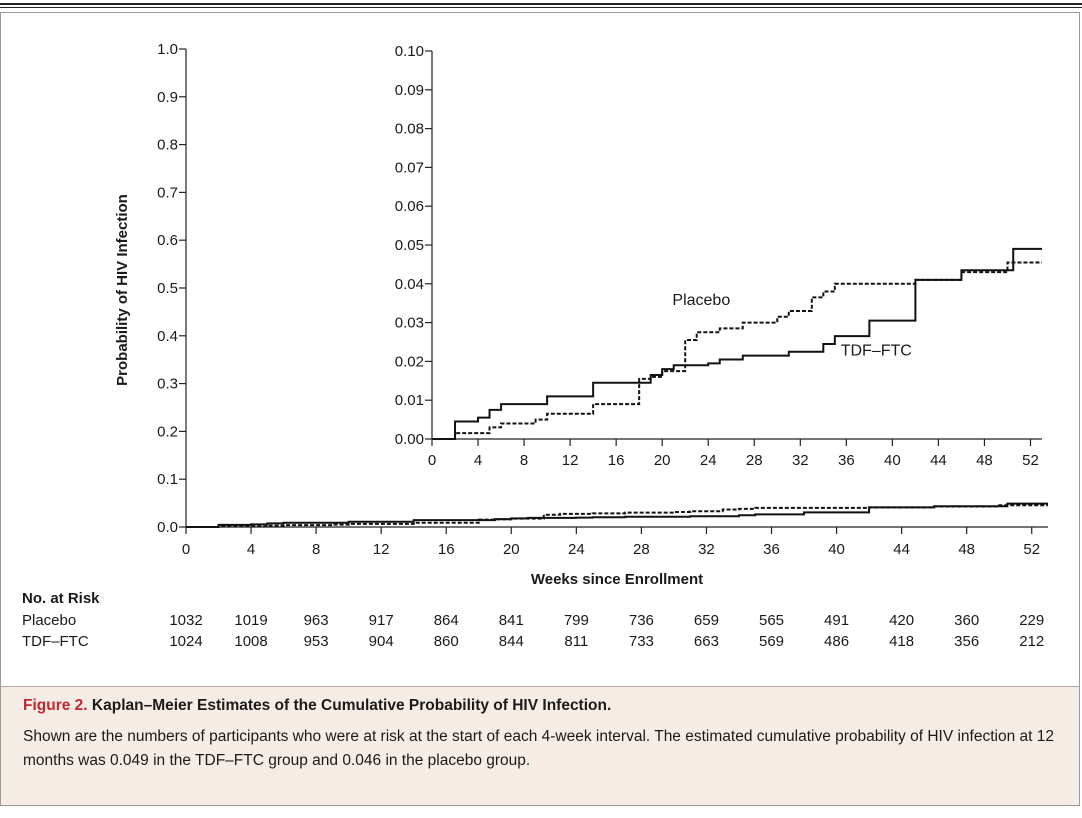 The width and height of the screenshot is (1082, 818). I want to click on inset-series-tdf-ftc, so click(737, 343).